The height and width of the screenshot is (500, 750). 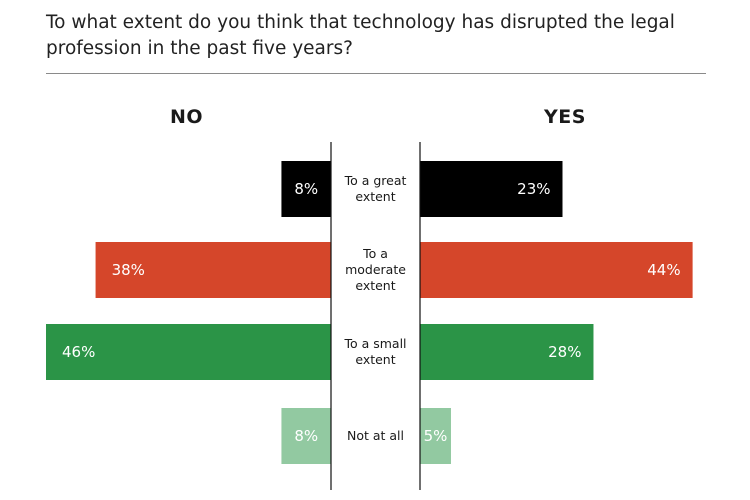 I want to click on yes-value-label-2: 44%, so click(x=663, y=270).